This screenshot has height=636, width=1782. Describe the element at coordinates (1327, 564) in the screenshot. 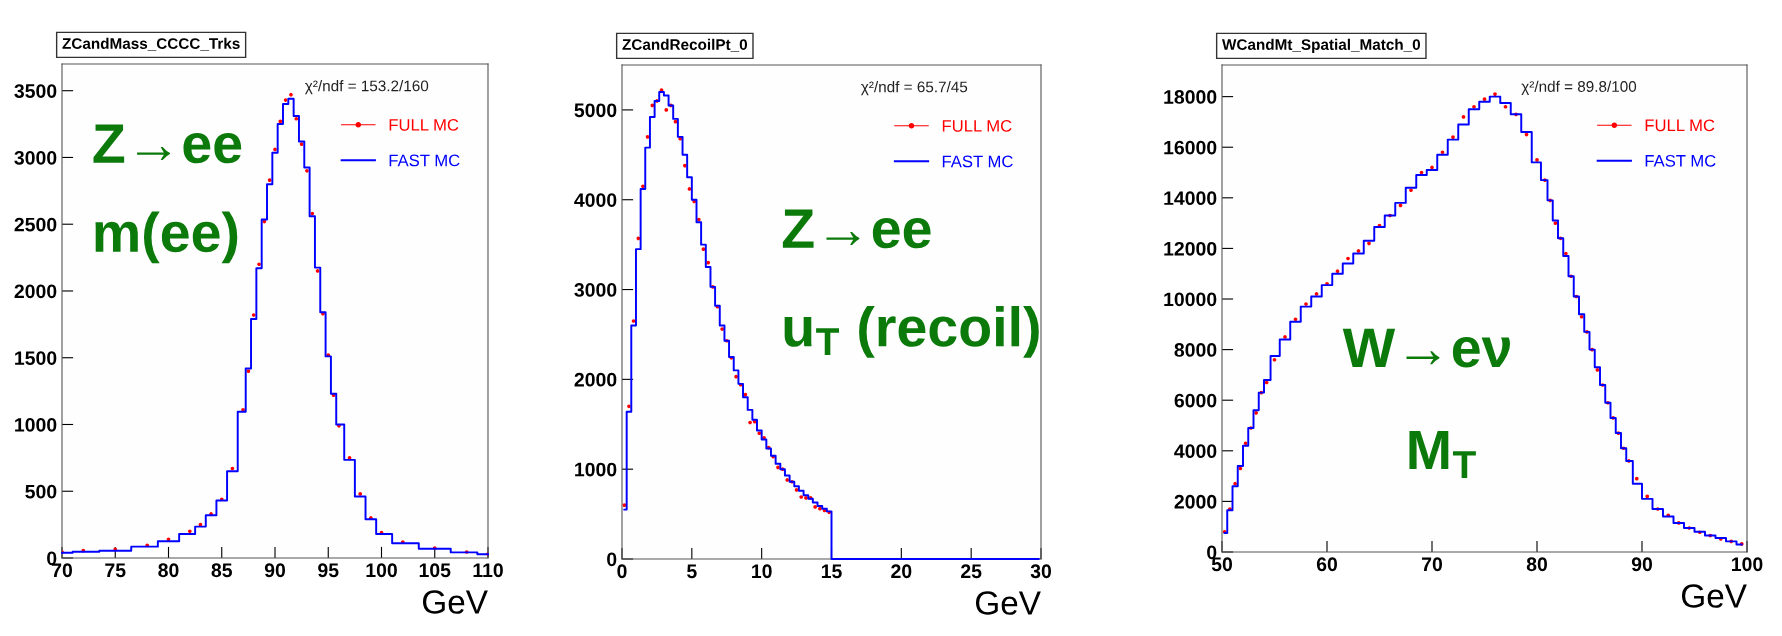

I see `x-tick-label: 60` at that location.